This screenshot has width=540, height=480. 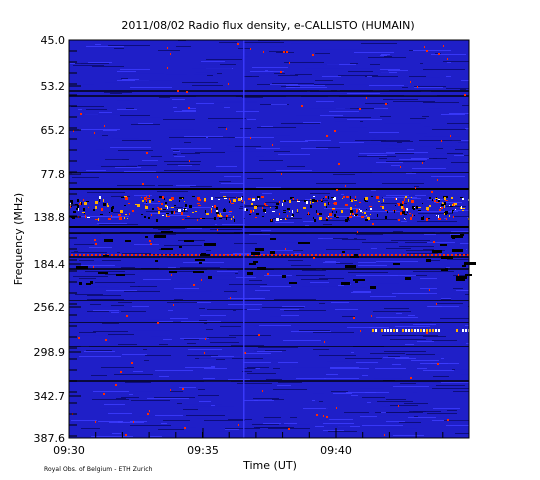 What do you see at coordinates (50, 396) in the screenshot?
I see `y-tick-label: 342.7` at bounding box center [50, 396].